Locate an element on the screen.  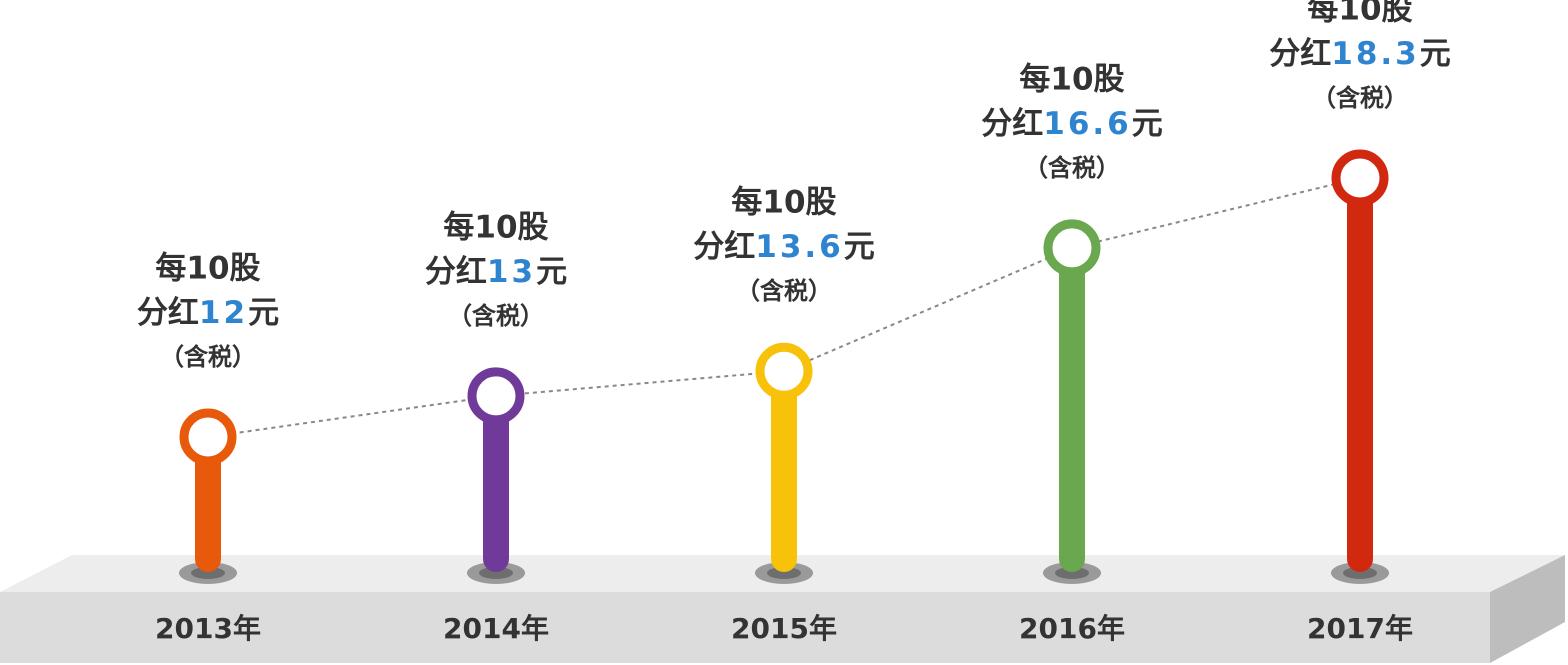
label-value: 分红12元 is located at coordinates (208, 313).